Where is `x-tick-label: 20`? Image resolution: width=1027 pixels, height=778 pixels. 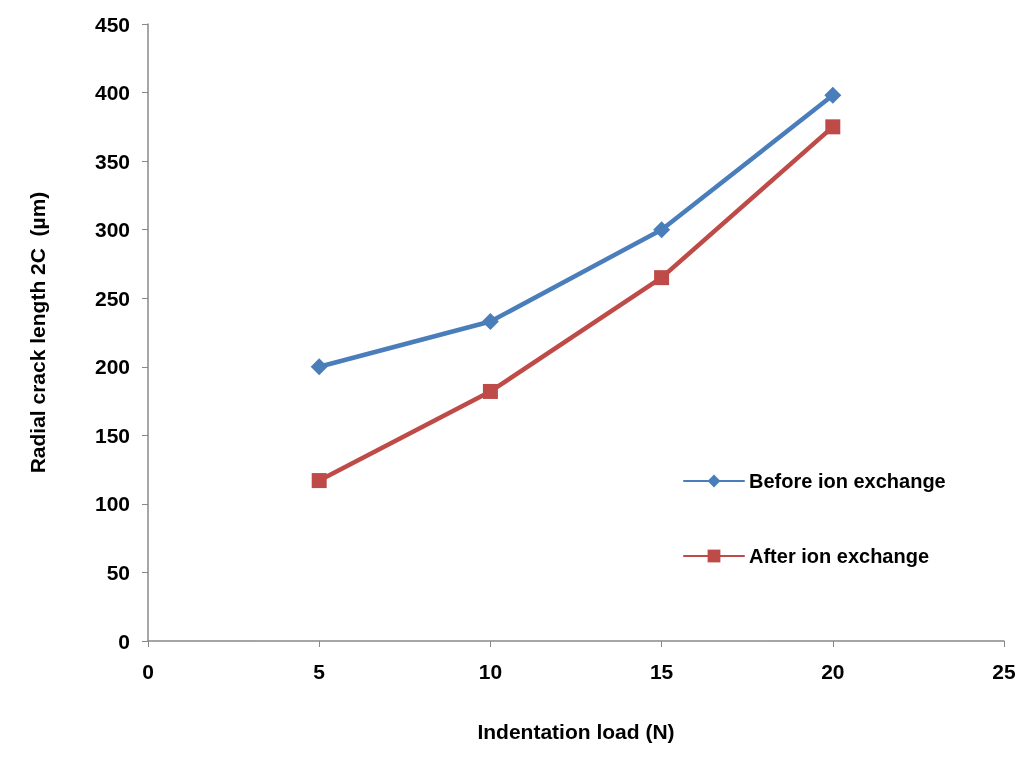 x-tick-label: 20 is located at coordinates (833, 671).